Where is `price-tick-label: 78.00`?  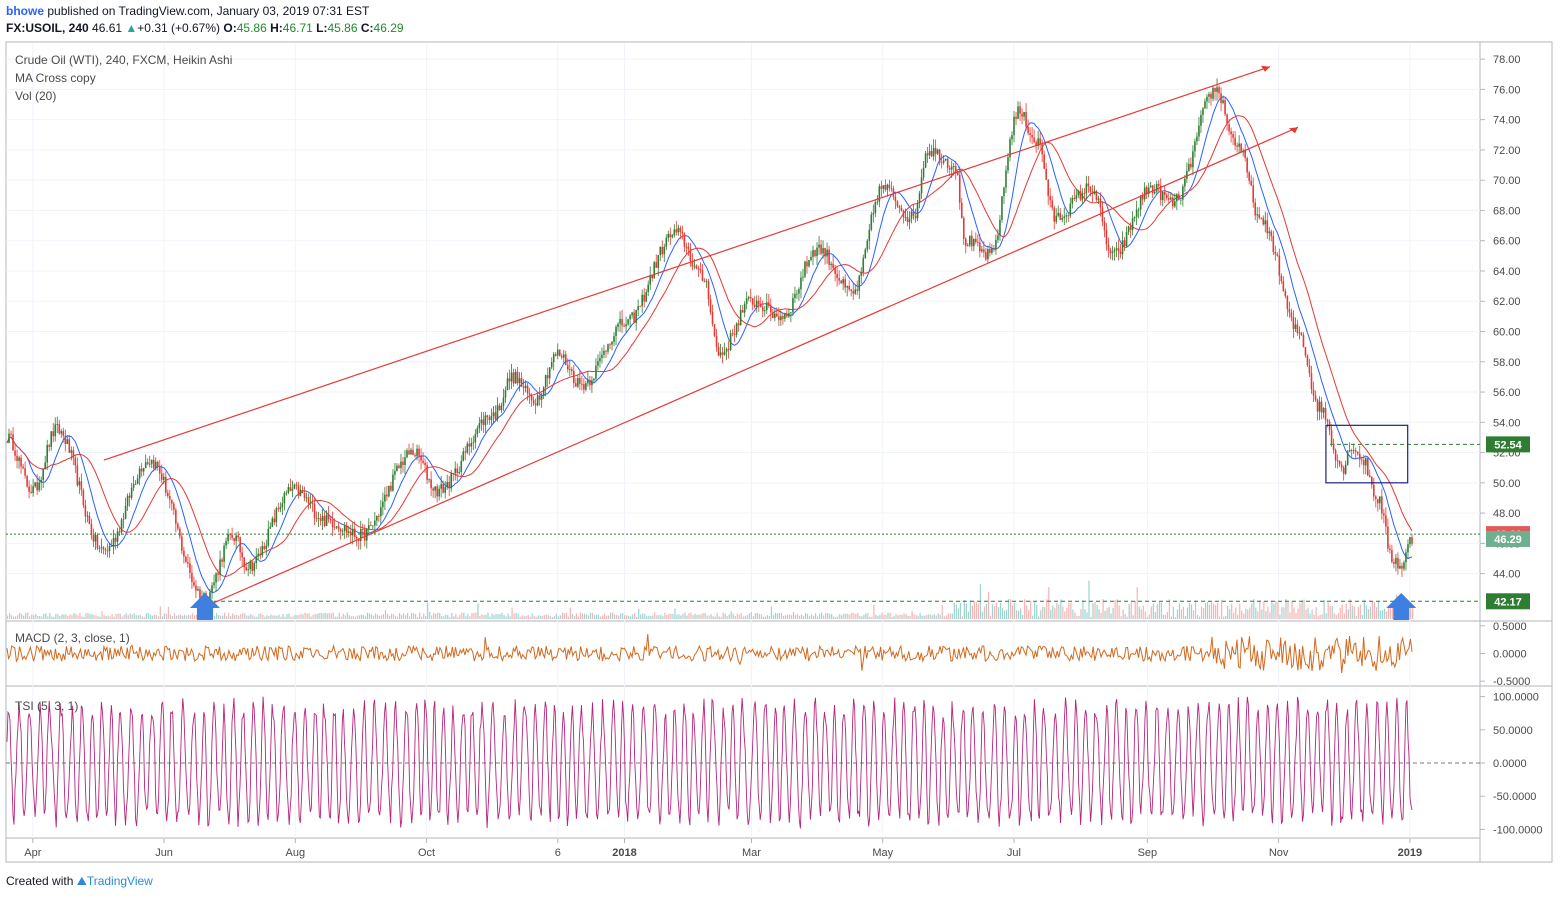 price-tick-label: 78.00 is located at coordinates (1507, 60).